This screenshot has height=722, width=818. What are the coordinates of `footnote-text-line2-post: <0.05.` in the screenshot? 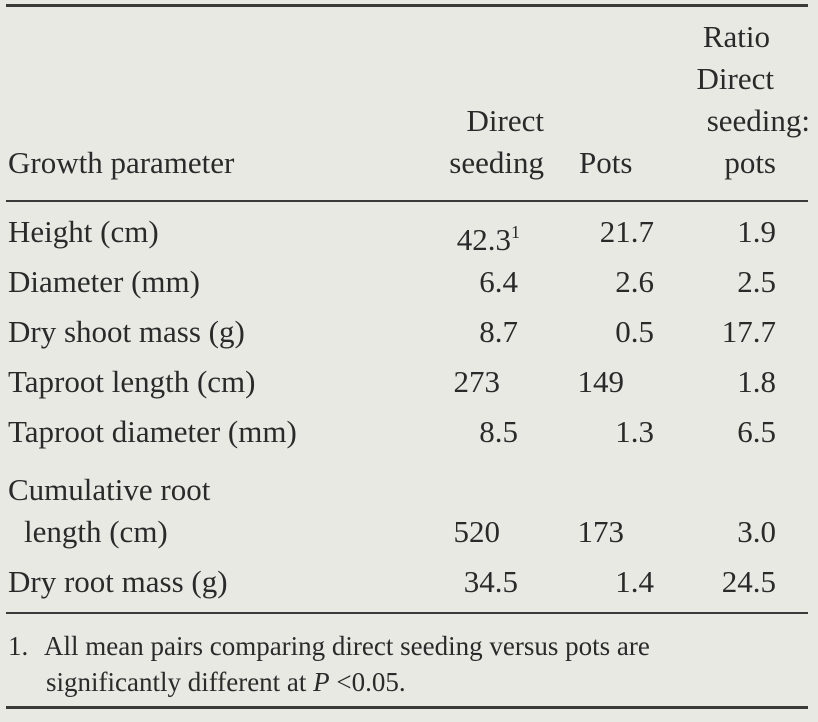 It's located at (367, 682).